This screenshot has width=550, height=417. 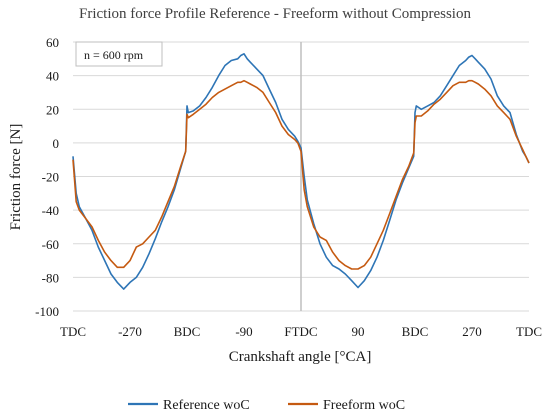 I want to click on legend-item-reference: Reference woC, so click(x=189, y=405).